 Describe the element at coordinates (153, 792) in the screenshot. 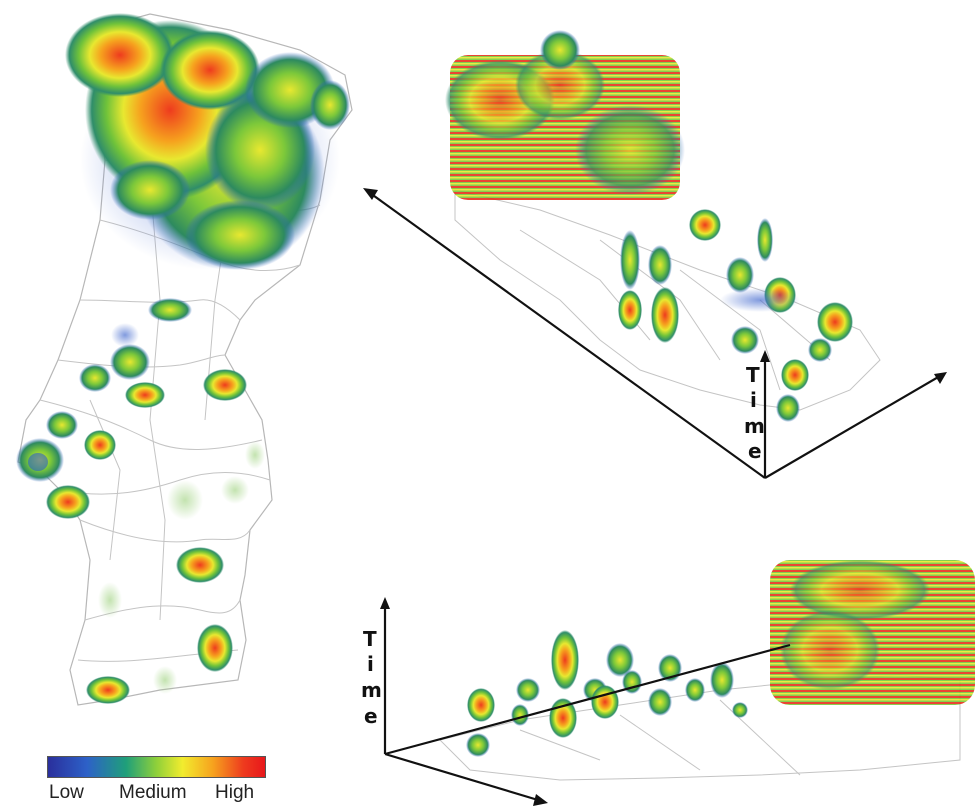

I see `legend-medium-label: Medium` at that location.